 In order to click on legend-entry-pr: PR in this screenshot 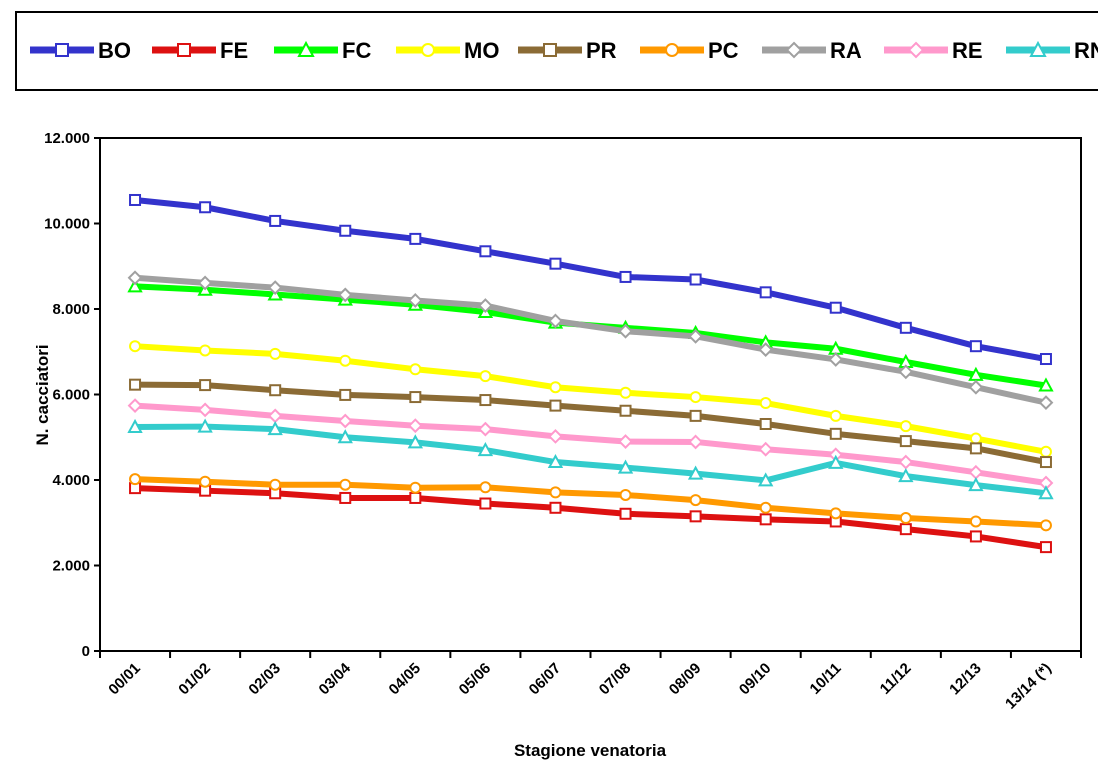, I will do `click(567, 50)`.